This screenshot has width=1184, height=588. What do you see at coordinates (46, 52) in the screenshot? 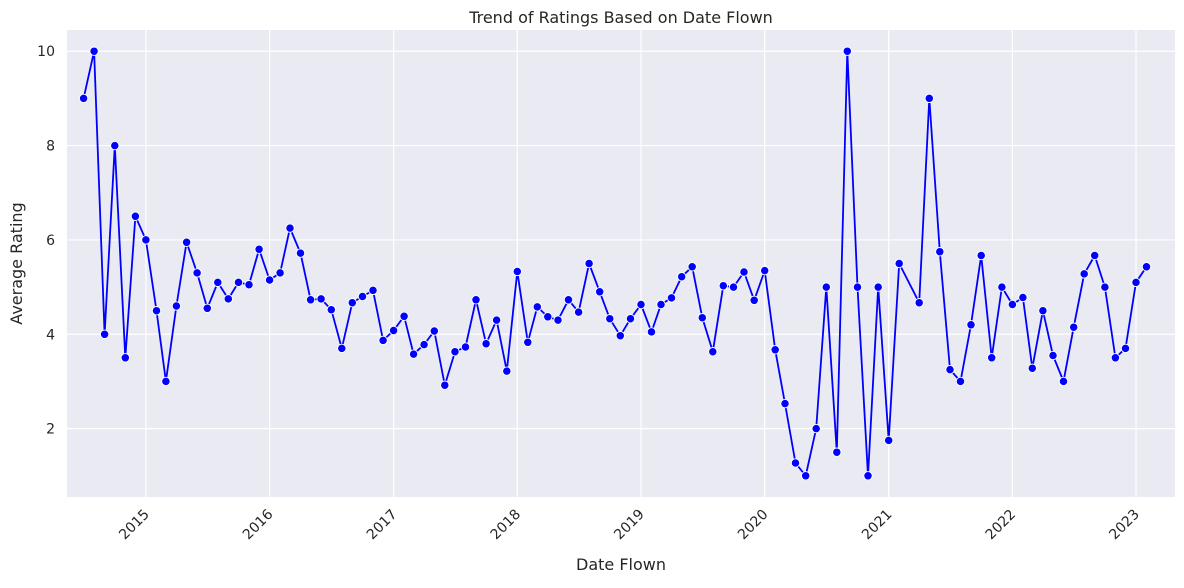
I see `y-tick-label: 10` at bounding box center [46, 52].